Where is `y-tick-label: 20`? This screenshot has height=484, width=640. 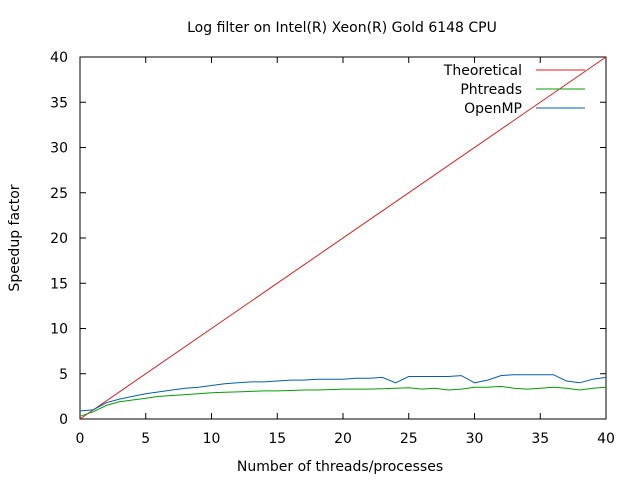 y-tick-label: 20 is located at coordinates (59, 239).